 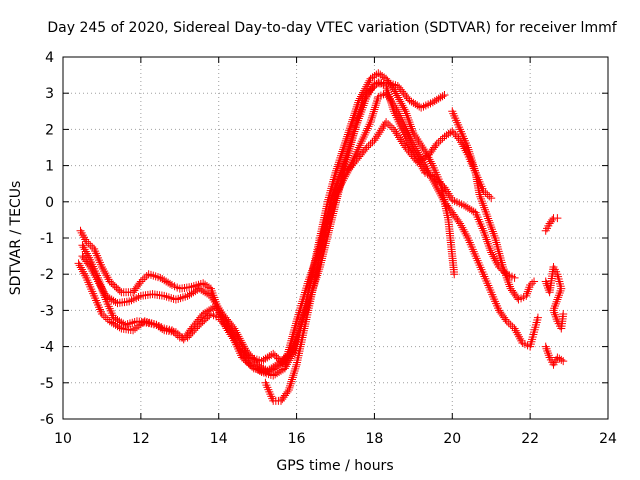 What do you see at coordinates (63, 439) in the screenshot?
I see `x-tick-label: 10` at bounding box center [63, 439].